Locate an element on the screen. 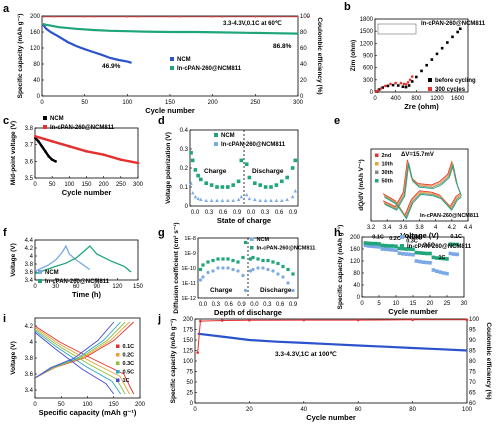 The height and width of the screenshot is (434, 500). y2-tick-label: 90 is located at coordinates (472, 341).